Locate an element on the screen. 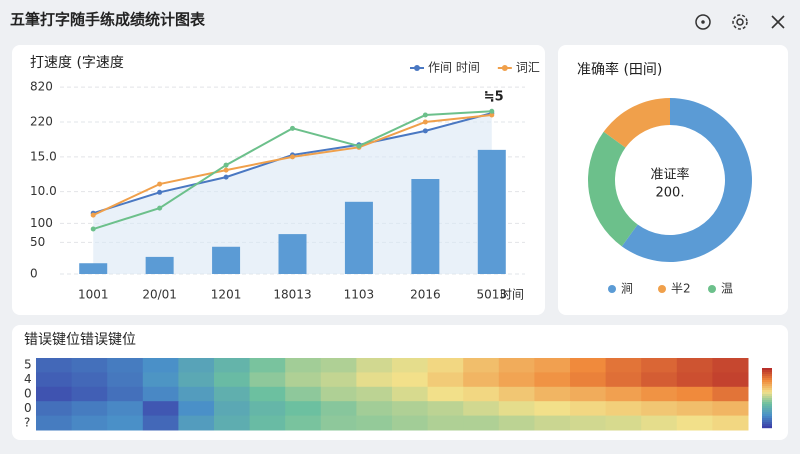 This screenshot has height=454, width=800. y-tick-label: 0 is located at coordinates (34, 274).